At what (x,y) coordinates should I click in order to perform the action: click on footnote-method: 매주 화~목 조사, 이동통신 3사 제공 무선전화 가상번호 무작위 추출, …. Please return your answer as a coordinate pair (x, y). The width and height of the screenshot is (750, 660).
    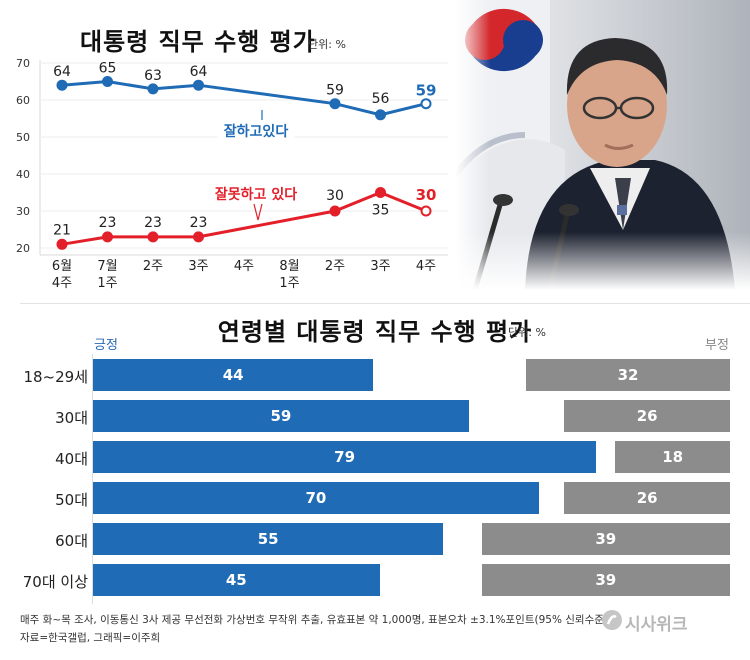
    Looking at the image, I should click on (314, 620).